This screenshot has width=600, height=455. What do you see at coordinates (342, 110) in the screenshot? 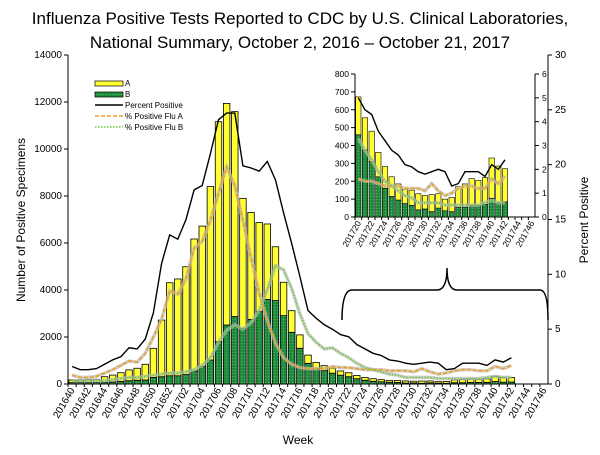
I see `inset-y-tick-label: 600` at bounding box center [342, 110].